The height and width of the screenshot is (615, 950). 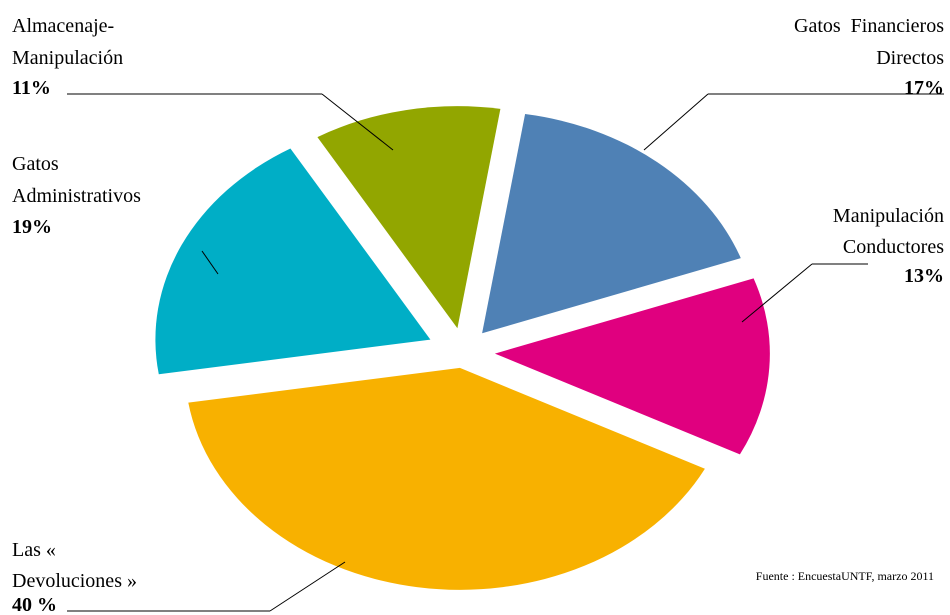 I want to click on pie-slice-manipulacion-conductores, so click(x=632, y=366).